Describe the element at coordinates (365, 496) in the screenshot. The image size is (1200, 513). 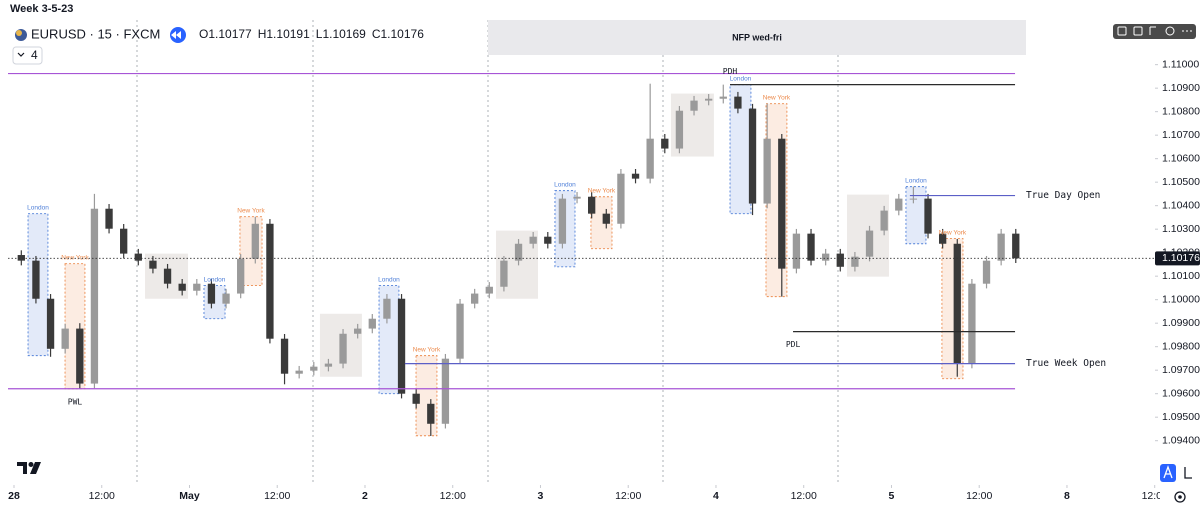
I see `x-tick-label: 2` at that location.